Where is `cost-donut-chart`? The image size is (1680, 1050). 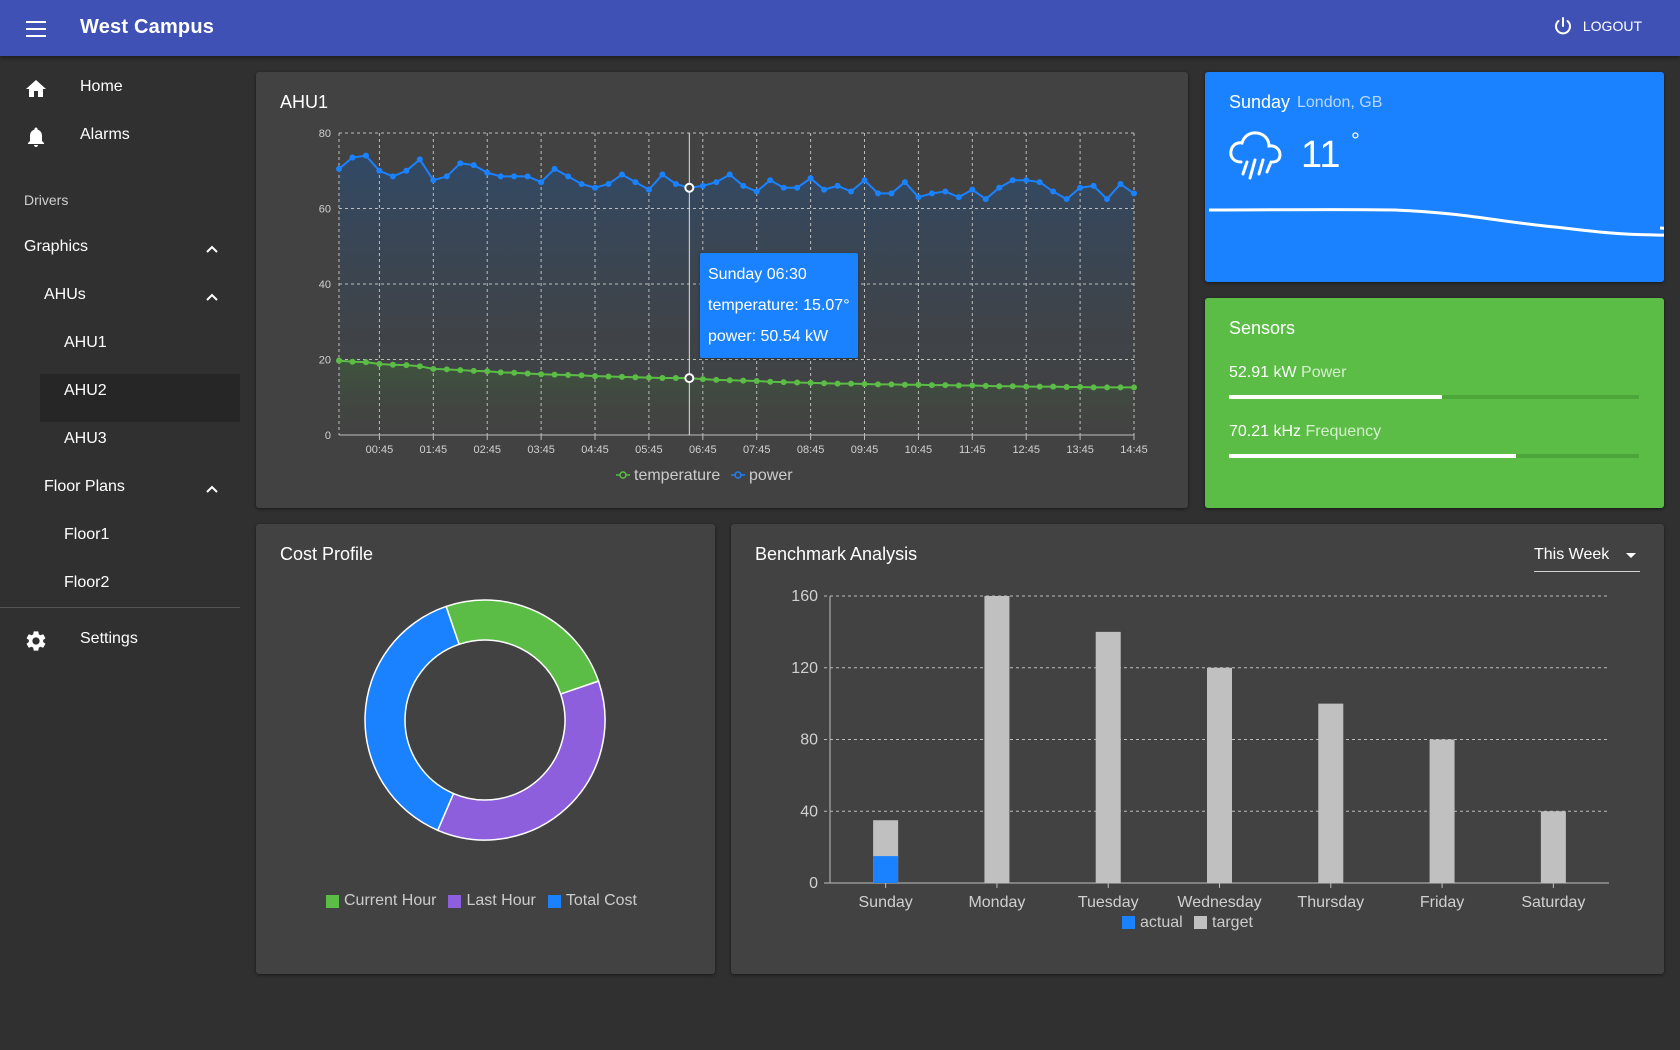 cost-donut-chart is located at coordinates (485, 724).